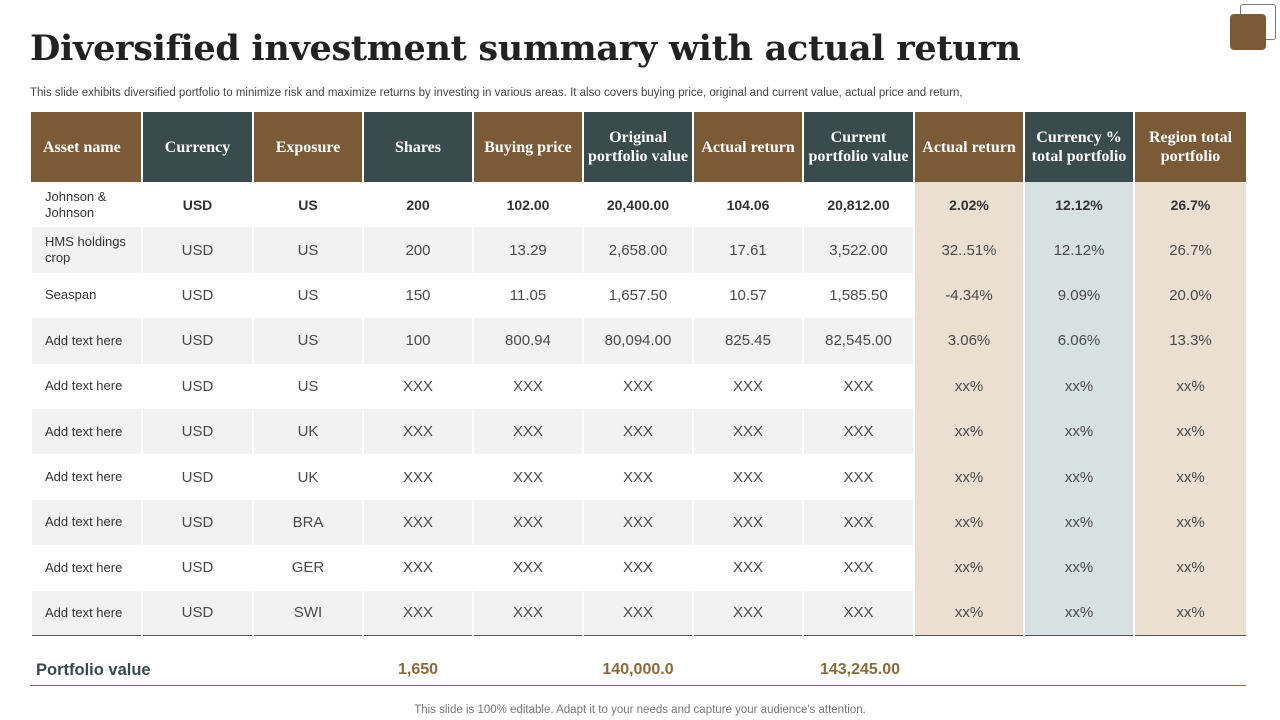 The height and width of the screenshot is (720, 1280). Describe the element at coordinates (638, 250) in the screenshot. I see `cell-original-value: 2,658.00` at that location.